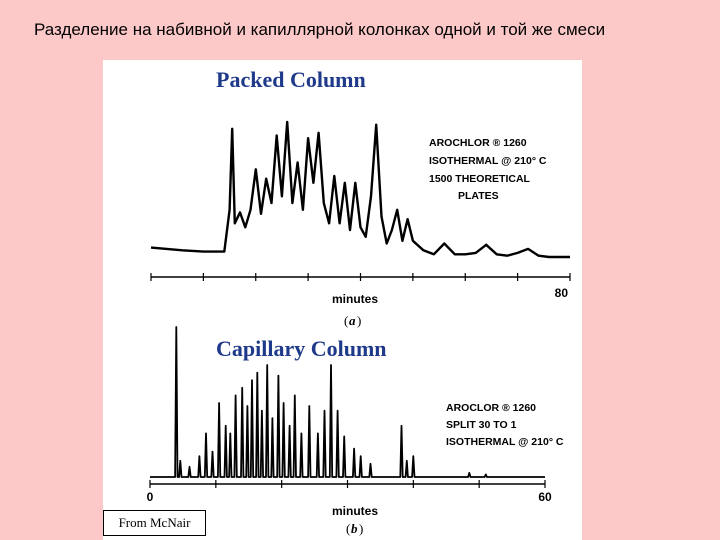 The width and height of the screenshot is (720, 540). I want to click on packed-column-ticks, so click(360, 277).